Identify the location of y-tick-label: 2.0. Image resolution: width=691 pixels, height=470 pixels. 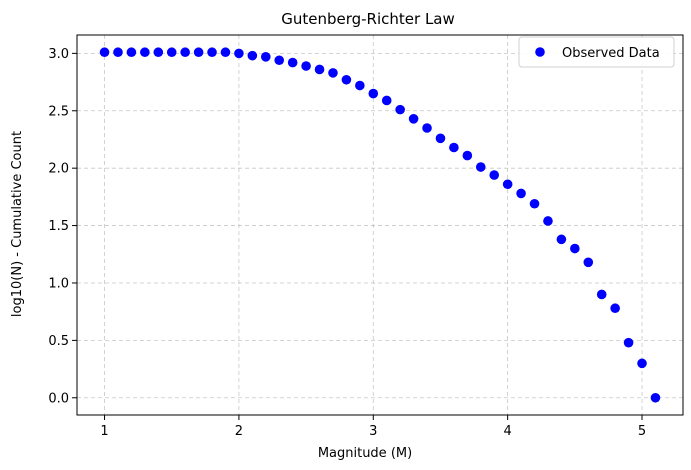
(58, 169).